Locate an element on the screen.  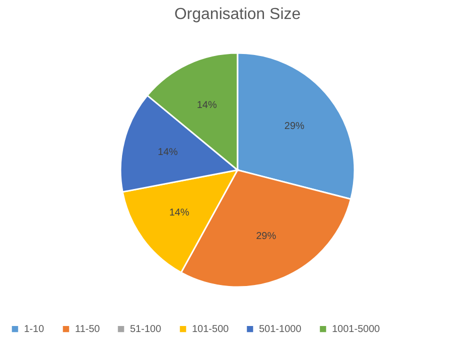
legend-label: 1001-5000 is located at coordinates (356, 330).